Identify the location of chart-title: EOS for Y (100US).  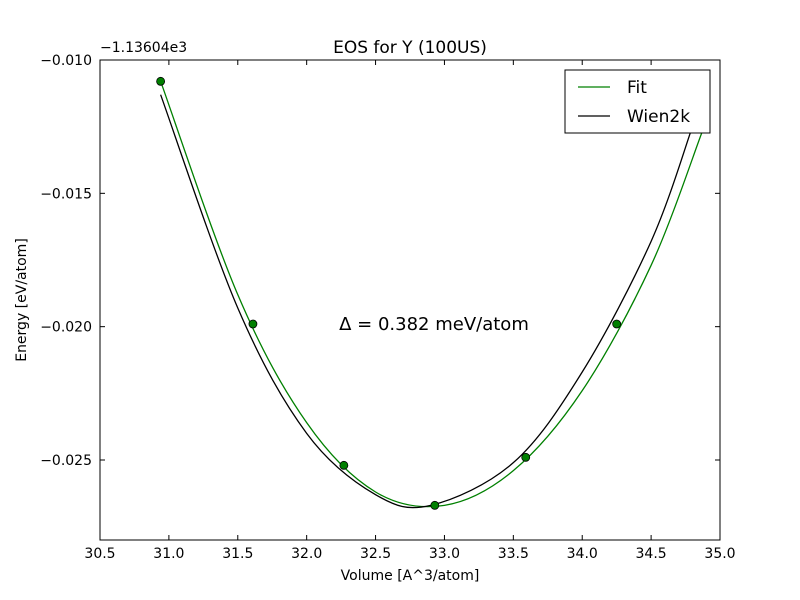
(410, 48).